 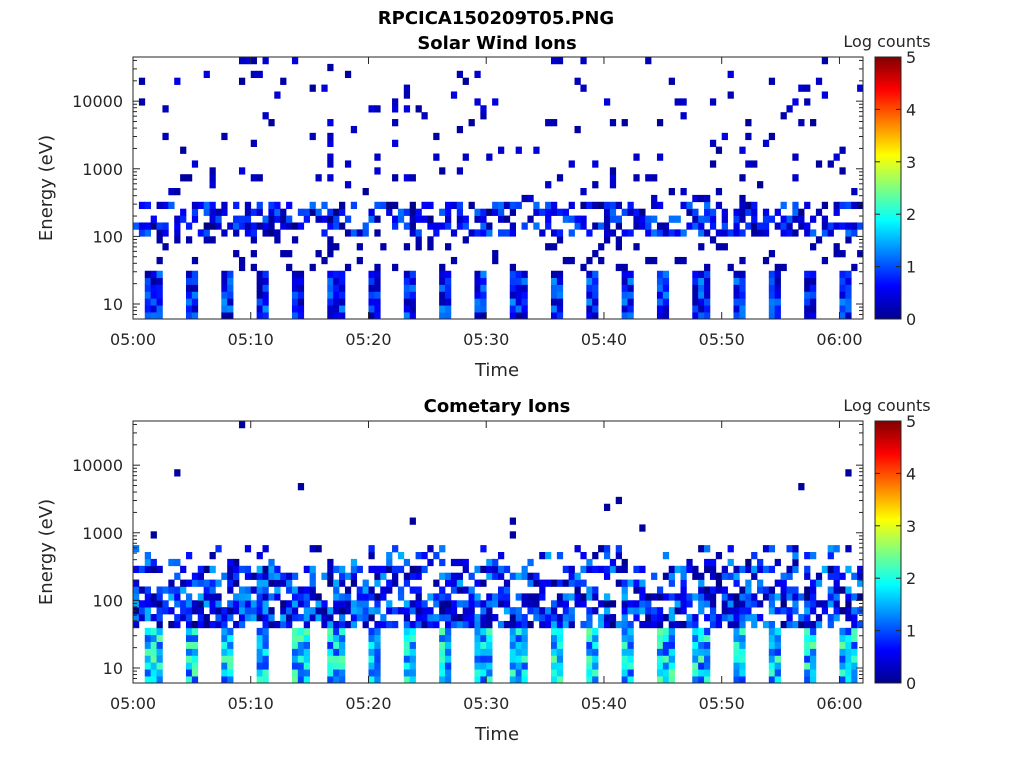 What do you see at coordinates (102, 169) in the screenshot?
I see `y-tick-label: 1000` at bounding box center [102, 169].